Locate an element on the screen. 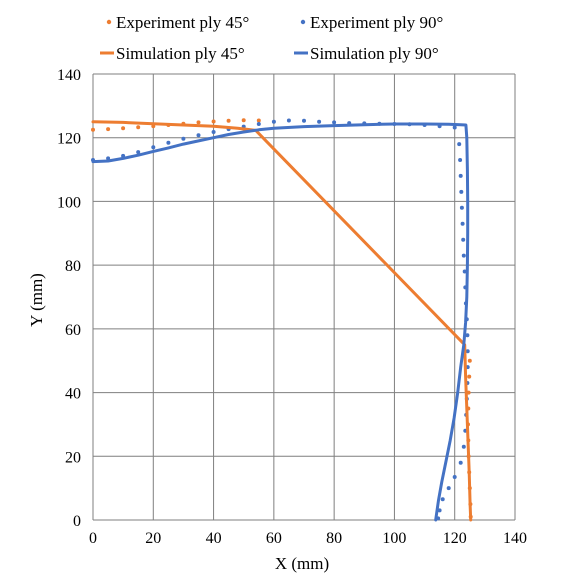  y-tick-label: 100 is located at coordinates (69, 202).